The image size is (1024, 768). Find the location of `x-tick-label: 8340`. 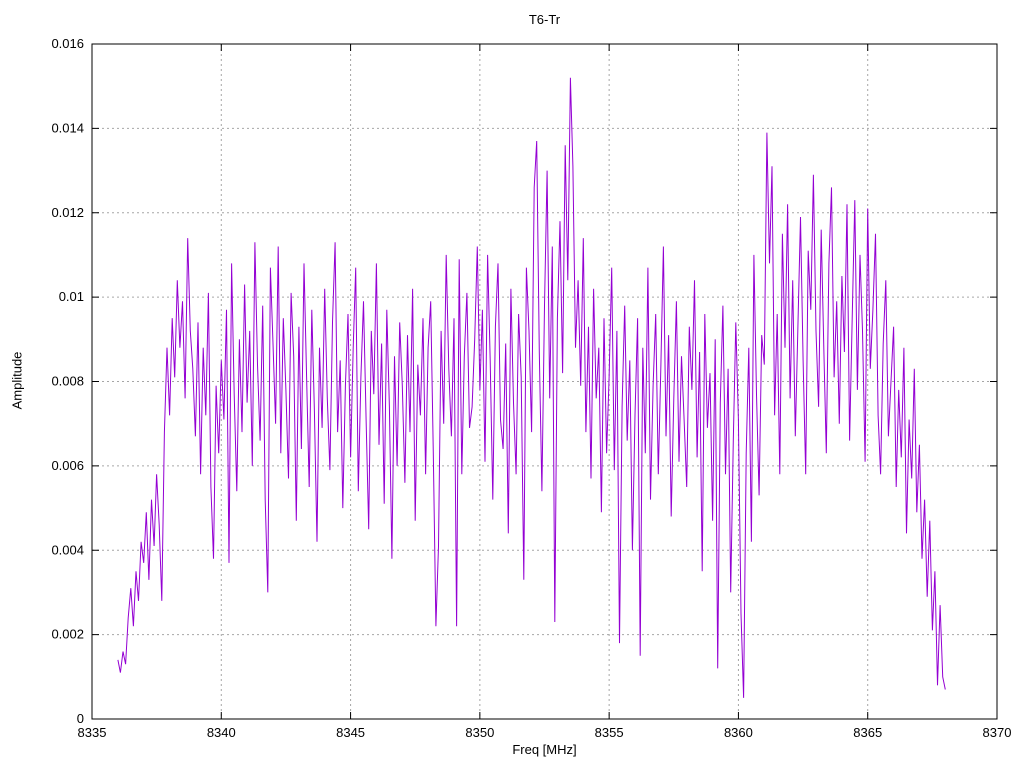

x-tick-label: 8340 is located at coordinates (221, 732).